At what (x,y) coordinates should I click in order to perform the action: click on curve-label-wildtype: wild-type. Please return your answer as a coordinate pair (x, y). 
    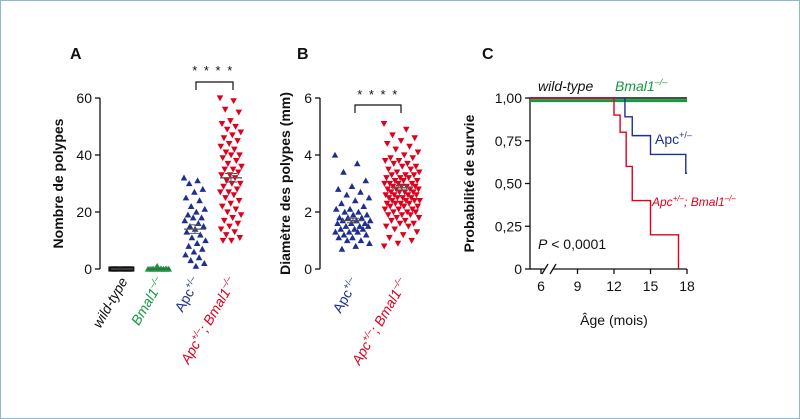
    Looking at the image, I should click on (565, 86).